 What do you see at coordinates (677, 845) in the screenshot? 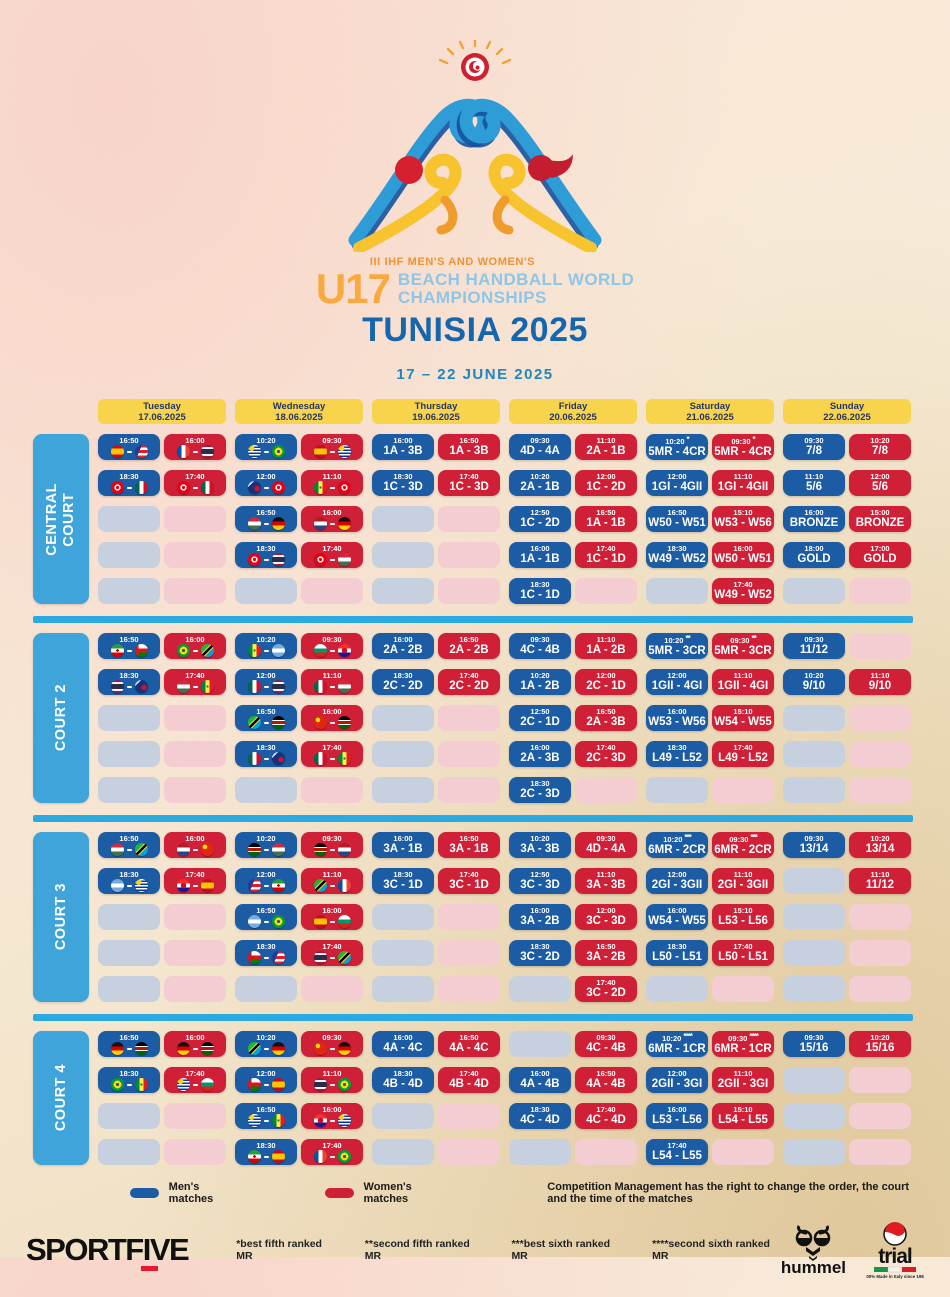
I see `match-pill: 10:20 *** 6MR - 2CR` at bounding box center [677, 845].